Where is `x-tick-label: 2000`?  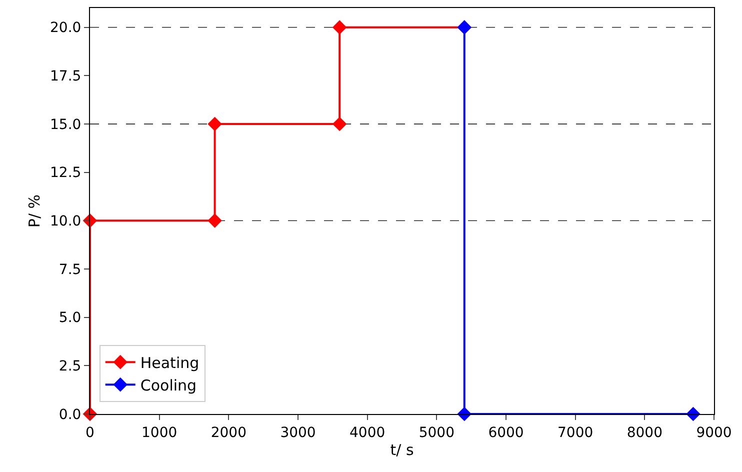
x-tick-label: 2000 is located at coordinates (228, 432).